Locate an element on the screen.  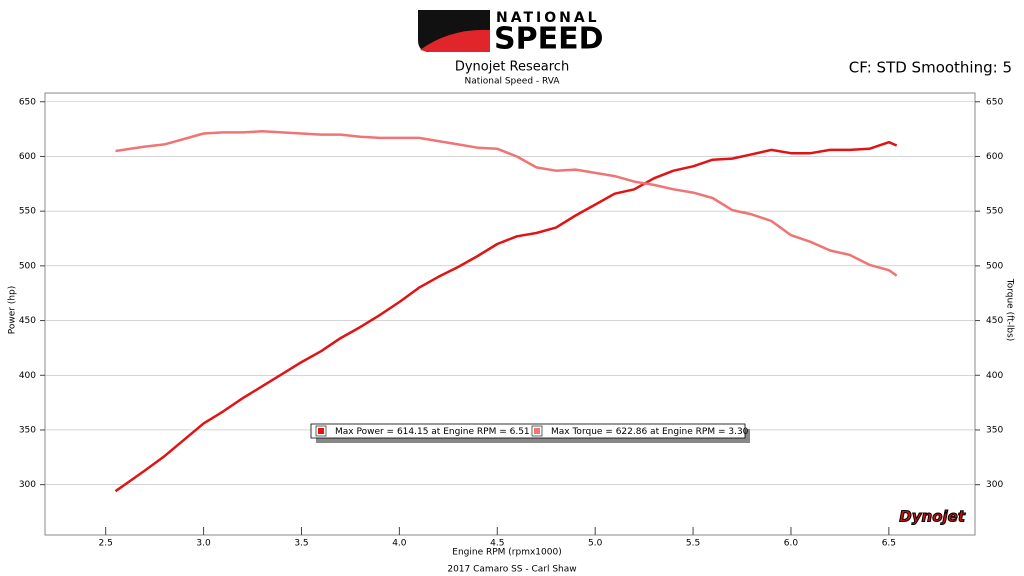
footer: 2017 Camaro SS - Carl Shaw is located at coordinates (511, 570).